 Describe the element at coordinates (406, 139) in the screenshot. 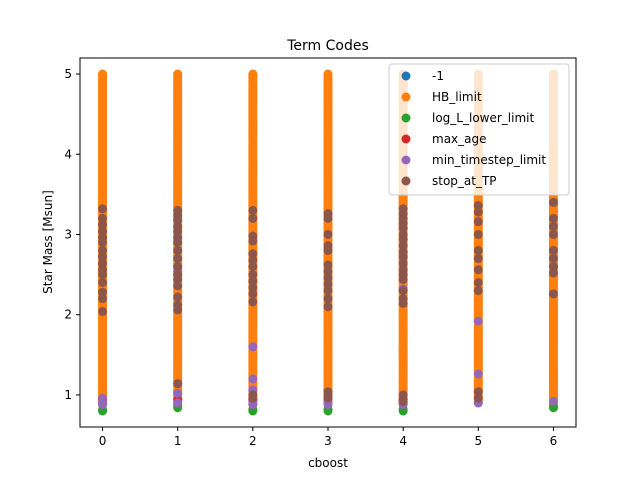

I see `legend-marker-max_age` at that location.